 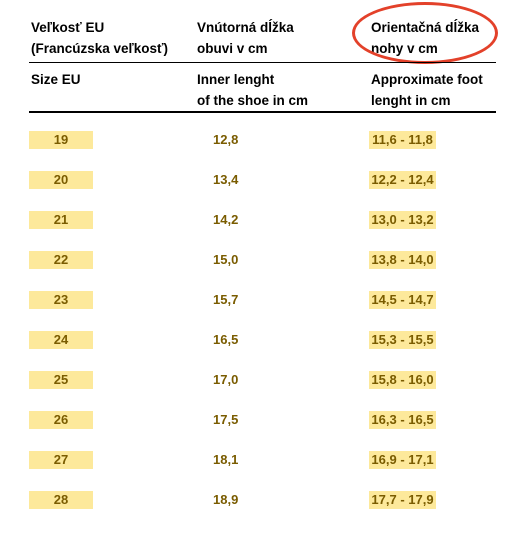 What do you see at coordinates (226, 459) in the screenshot?
I see `inner-length-cell: 18,1` at bounding box center [226, 459].